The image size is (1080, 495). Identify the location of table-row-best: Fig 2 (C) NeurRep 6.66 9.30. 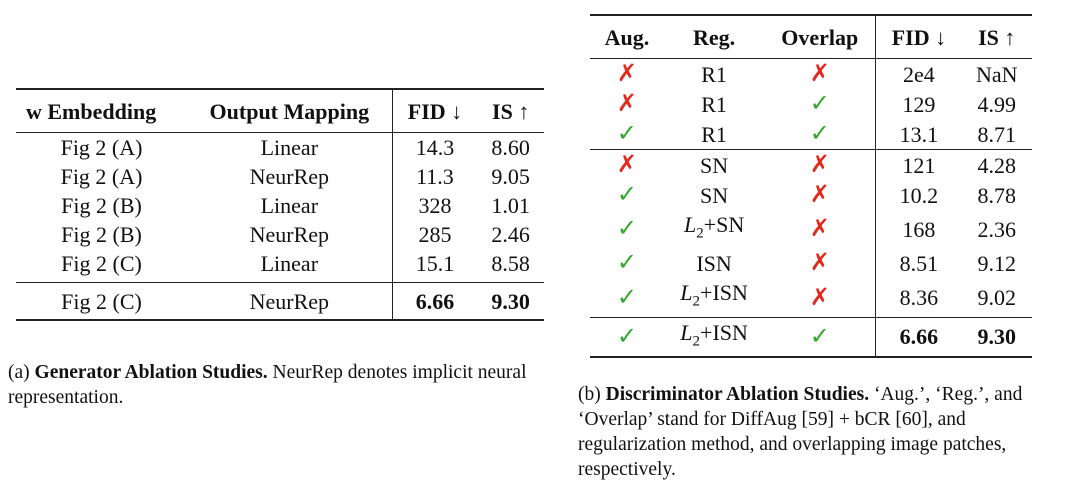
(280, 301).